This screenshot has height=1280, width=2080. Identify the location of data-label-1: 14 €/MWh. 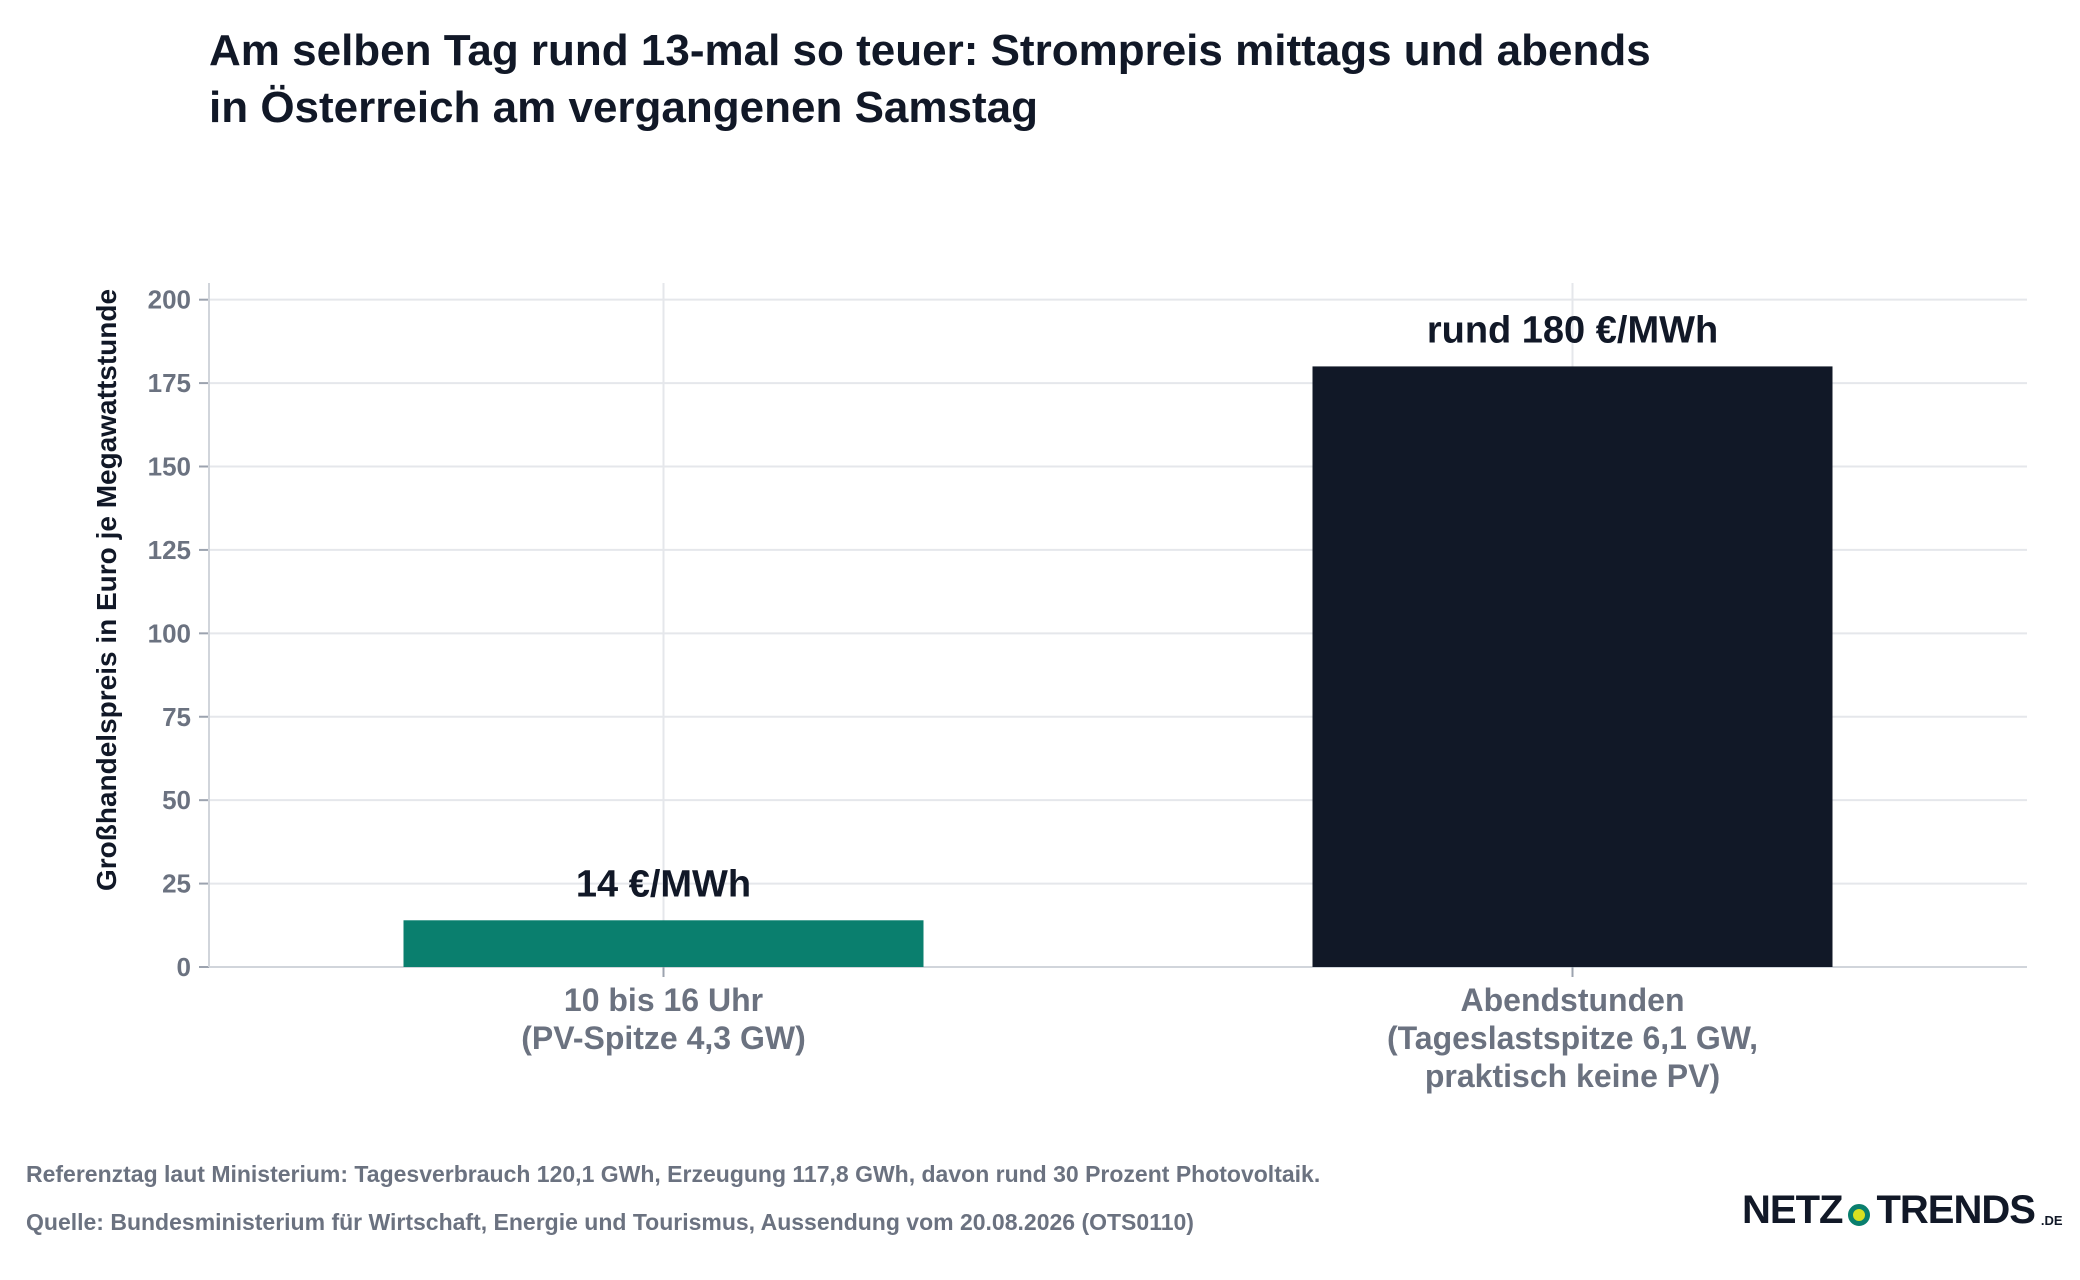
(663, 884).